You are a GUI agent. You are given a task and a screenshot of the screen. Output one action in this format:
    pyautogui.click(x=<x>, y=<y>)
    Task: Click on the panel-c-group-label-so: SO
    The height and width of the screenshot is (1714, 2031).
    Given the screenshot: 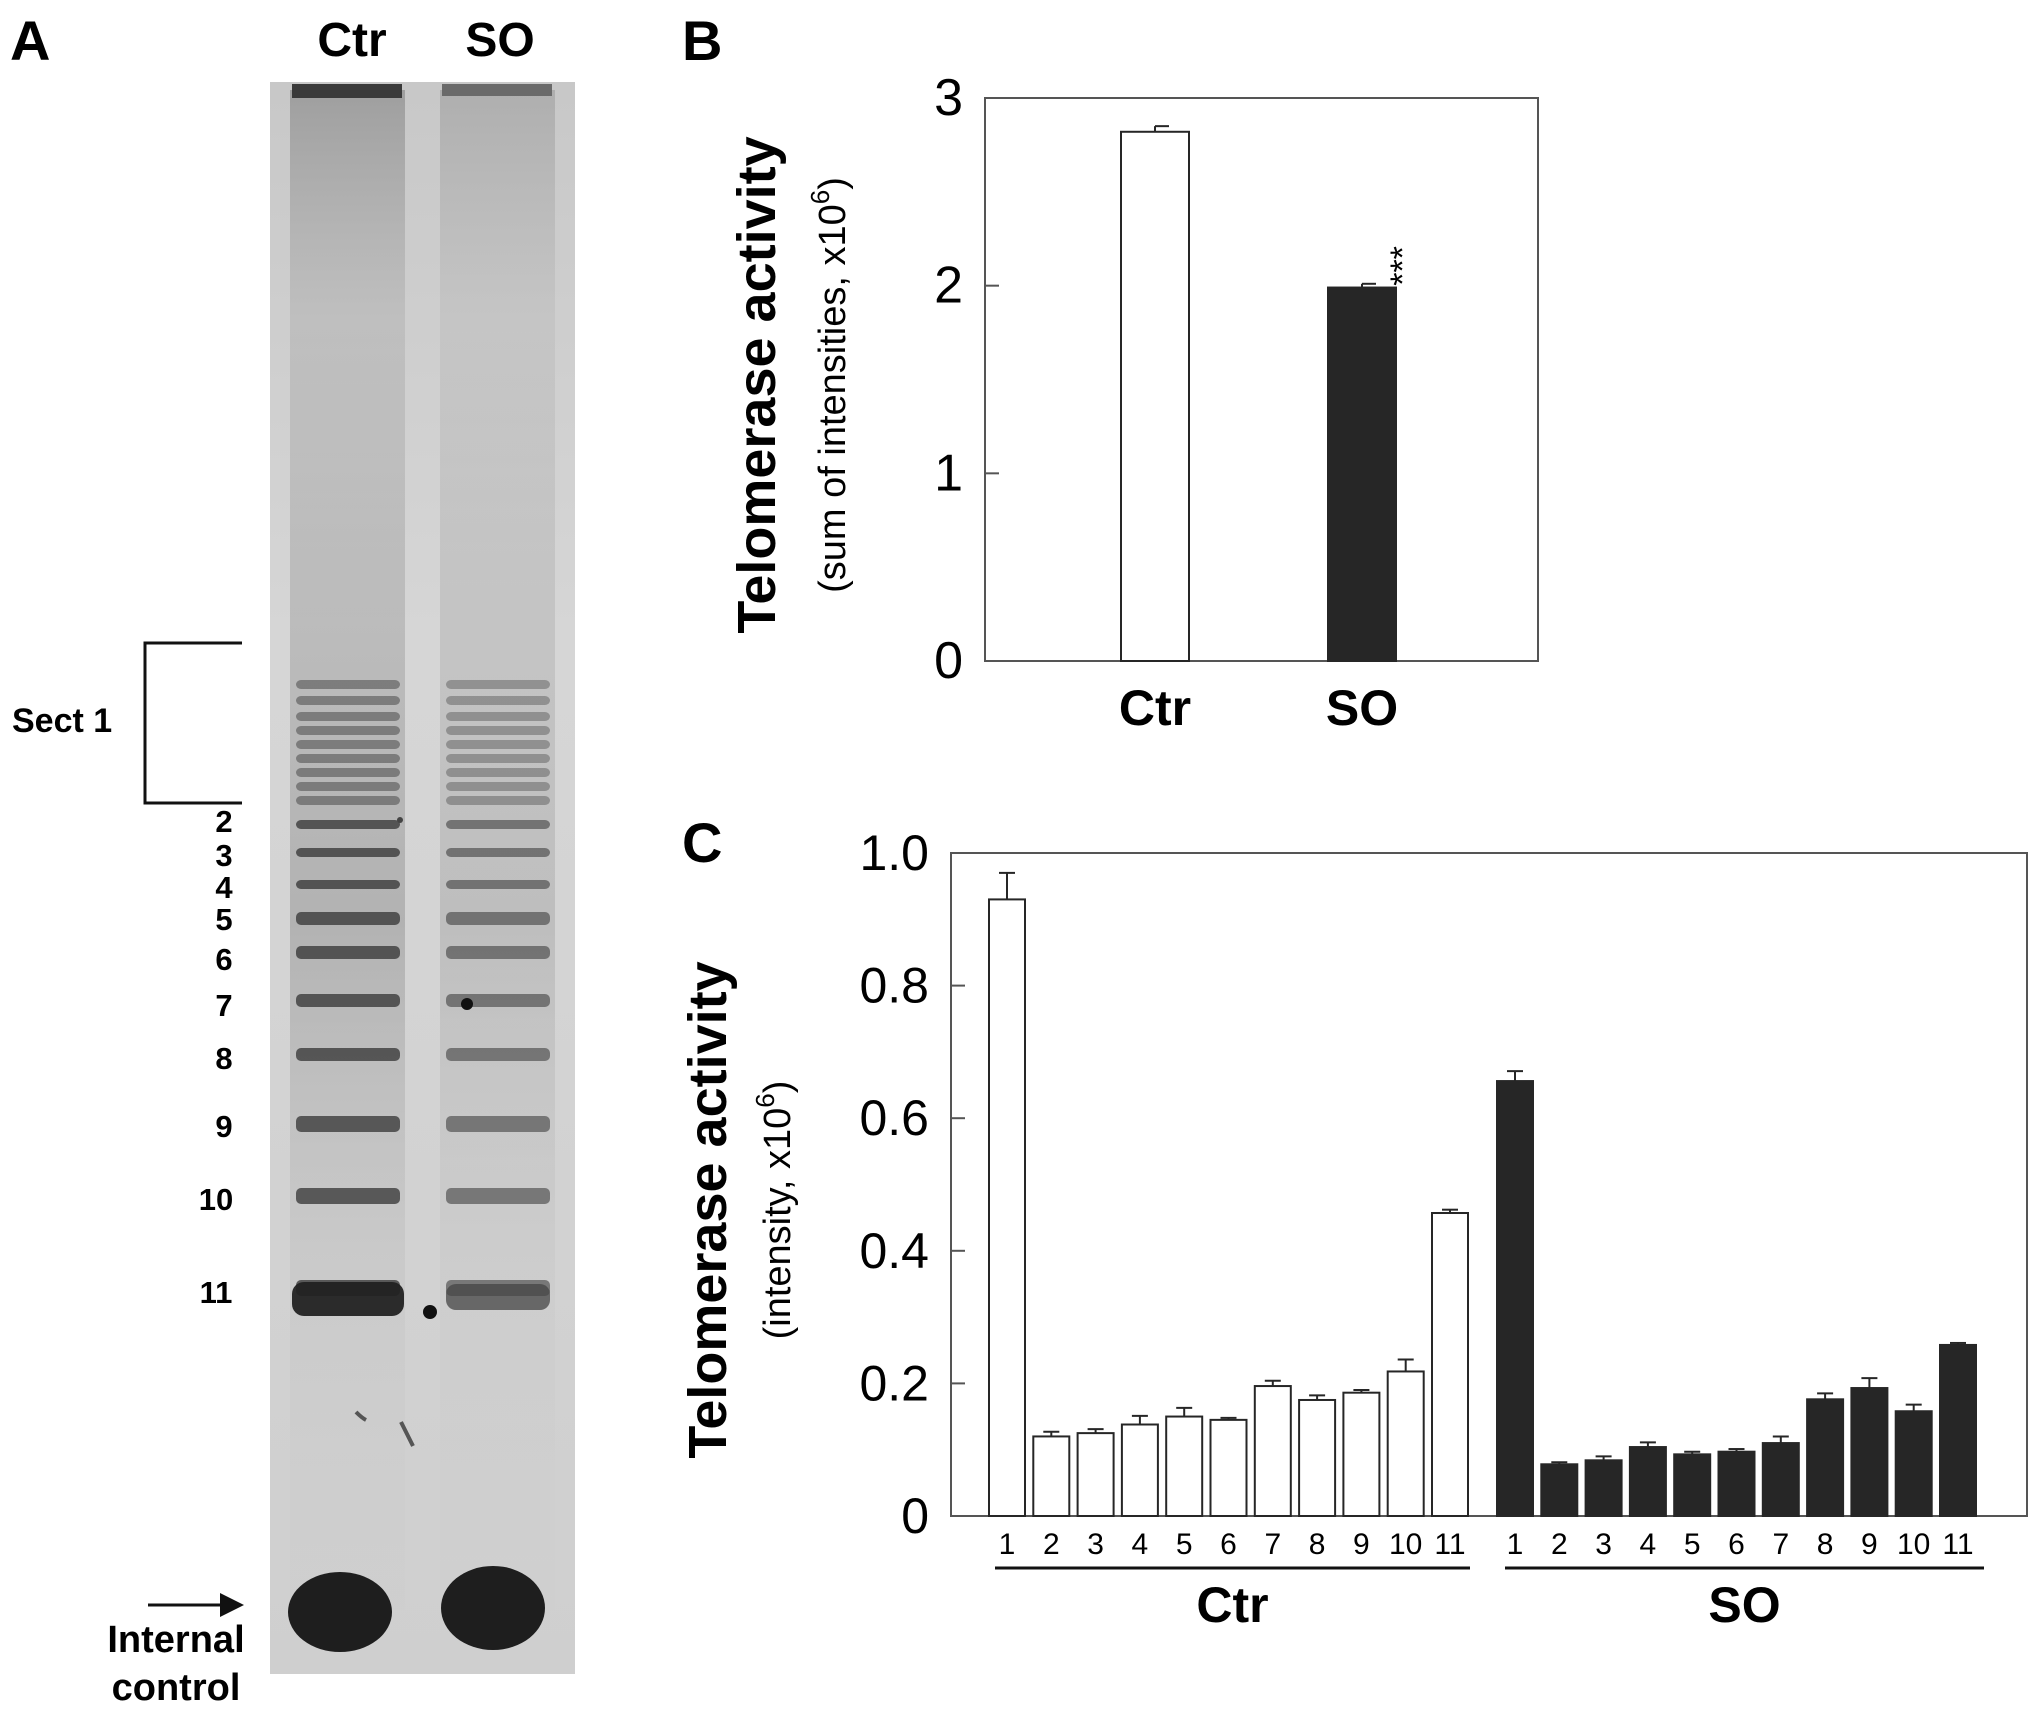 What is the action you would take?
    pyautogui.click(x=1744, y=1605)
    